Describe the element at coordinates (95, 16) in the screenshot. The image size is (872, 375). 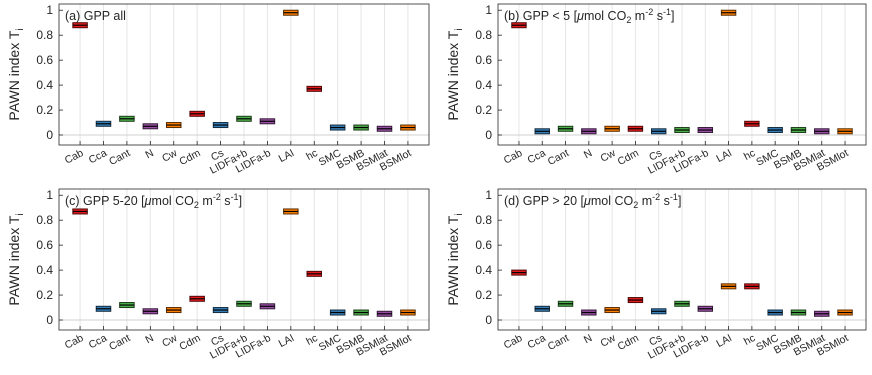
I see `panel-title: (a) GPP all` at that location.